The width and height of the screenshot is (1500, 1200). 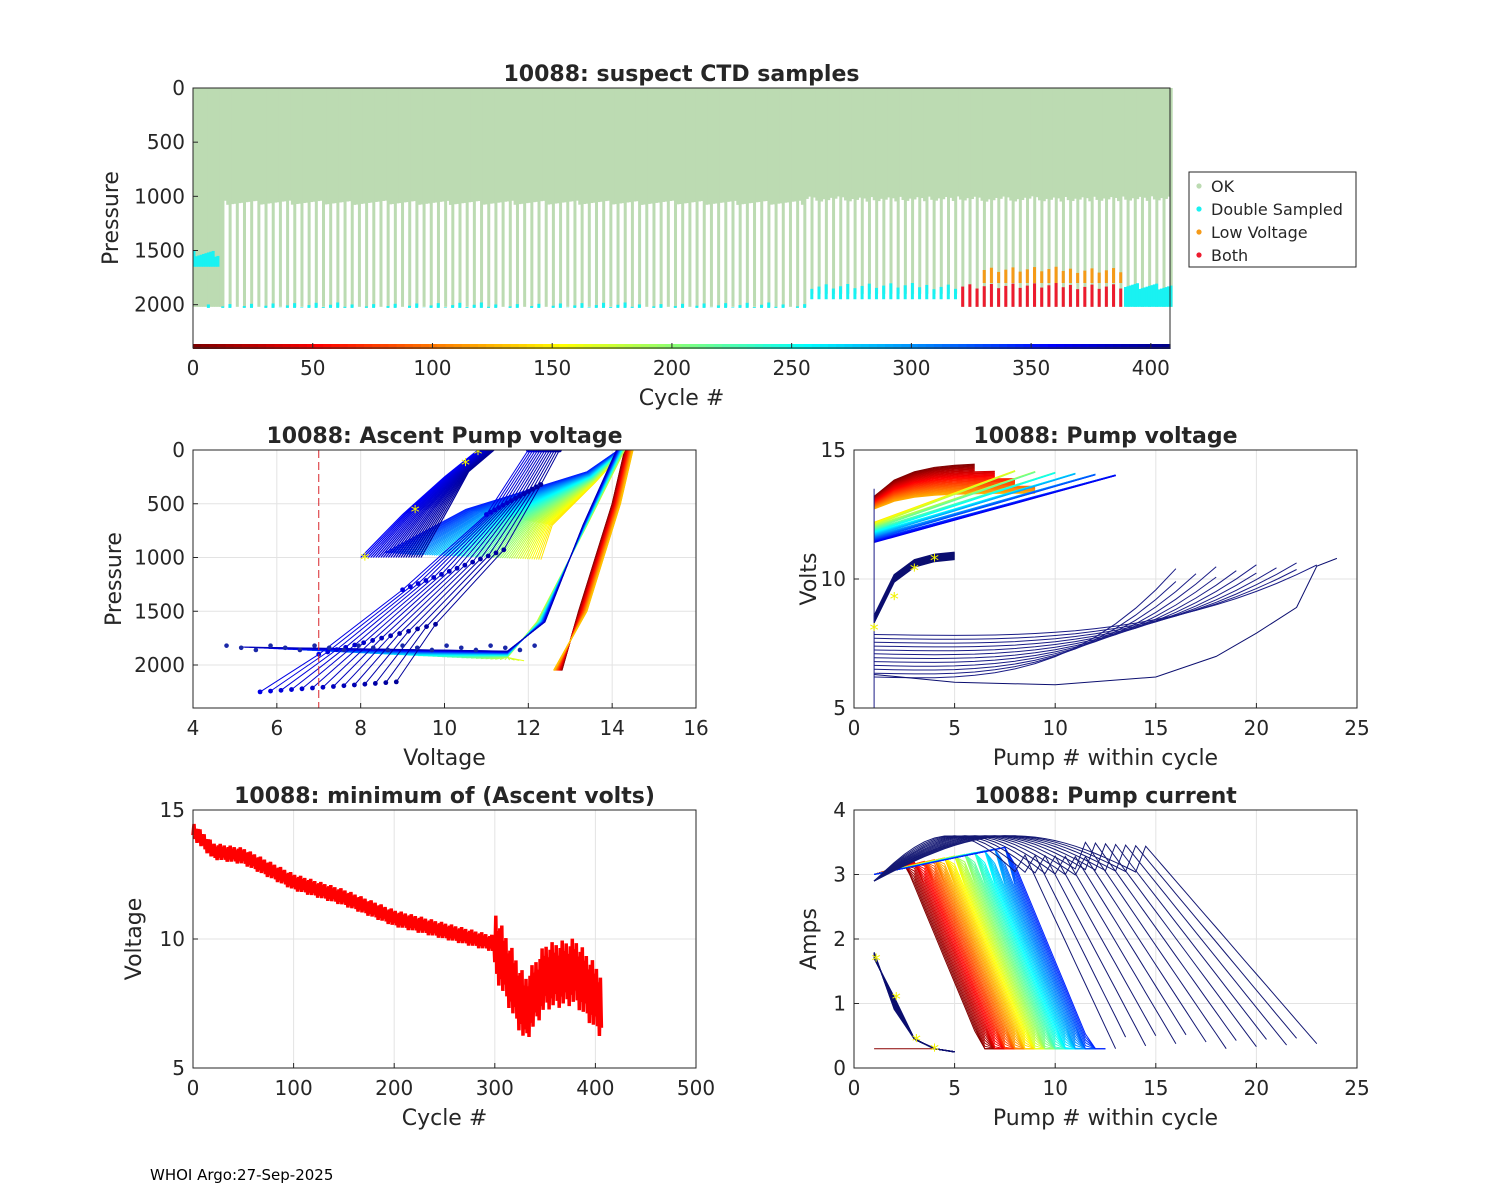 I want to click on x-tick-label: 350, so click(x=1031, y=368).